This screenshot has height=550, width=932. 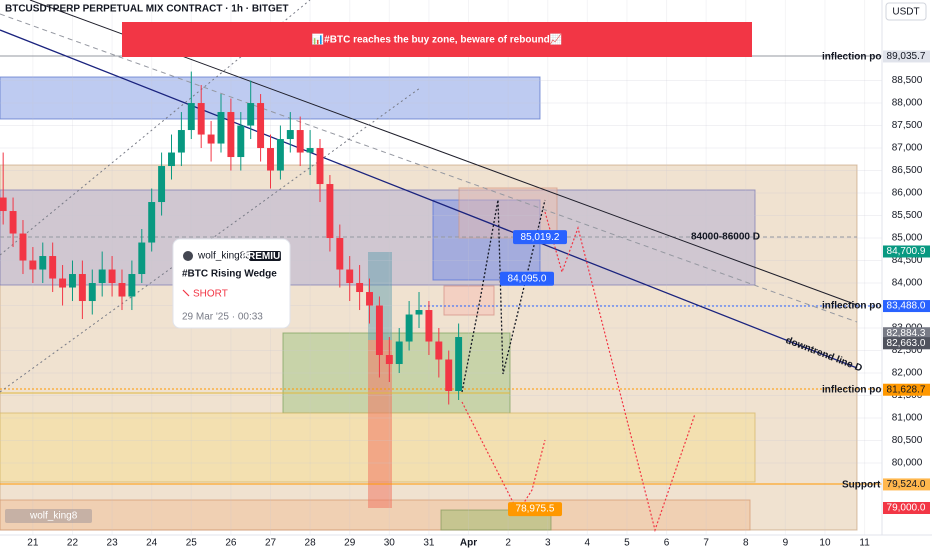 I want to click on x-tick-label: 5, so click(x=627, y=543).